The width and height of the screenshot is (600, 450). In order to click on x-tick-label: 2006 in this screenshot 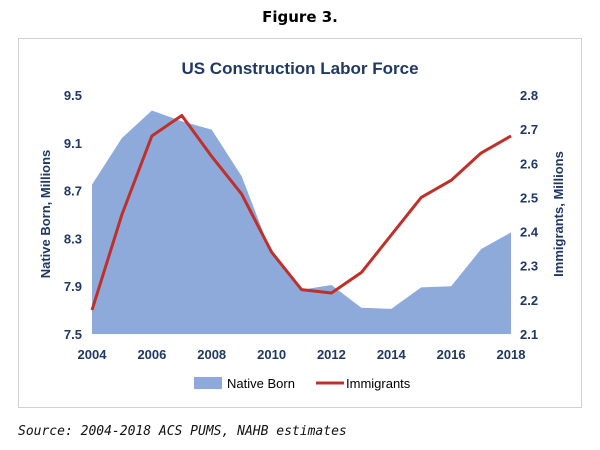, I will do `click(151, 354)`.